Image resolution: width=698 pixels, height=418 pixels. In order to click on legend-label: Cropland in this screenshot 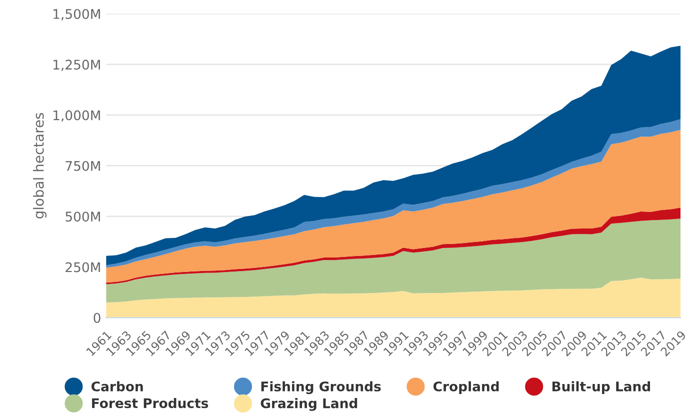, I will do `click(466, 387)`.